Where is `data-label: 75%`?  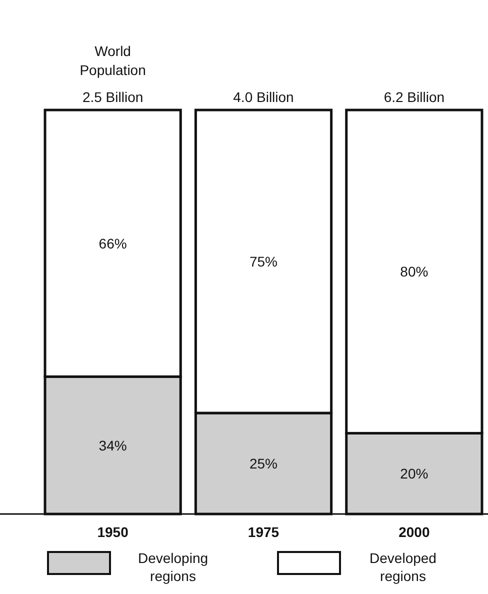 data-label: 75% is located at coordinates (263, 262).